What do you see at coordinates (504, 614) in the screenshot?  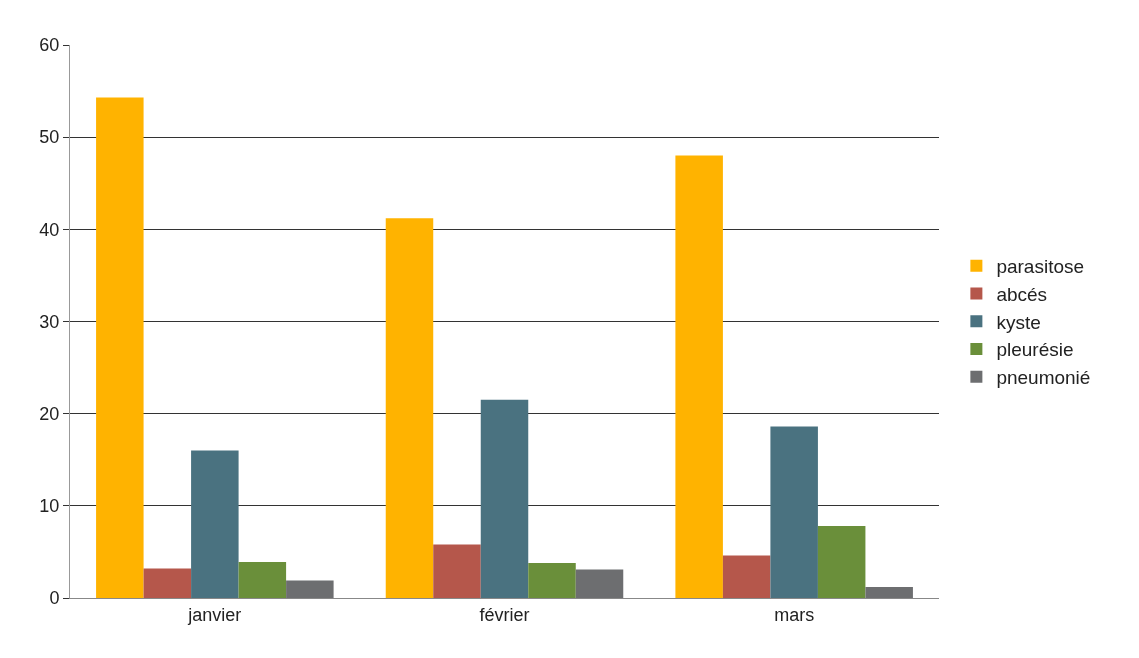 I see `x-tick-label: février` at bounding box center [504, 614].